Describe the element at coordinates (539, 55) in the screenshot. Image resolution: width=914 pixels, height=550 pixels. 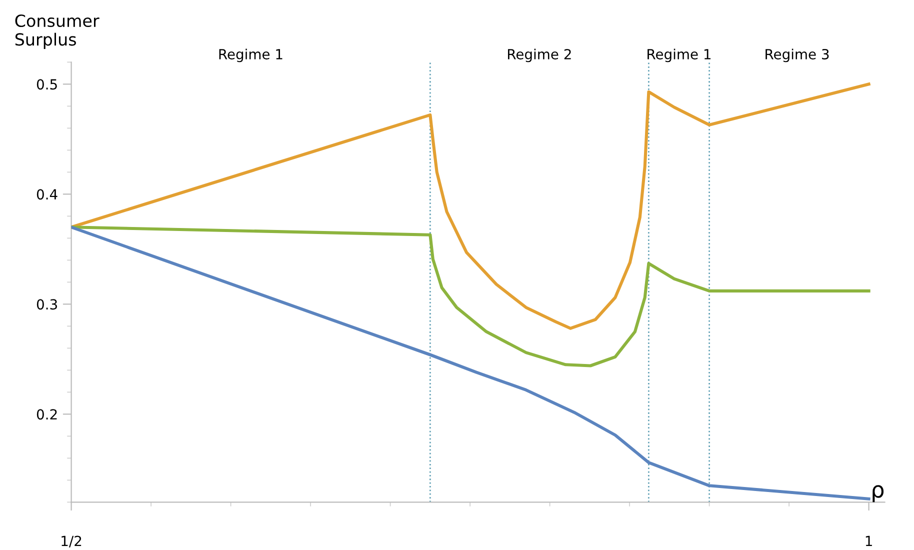
I see `annotation: Regime 2` at that location.